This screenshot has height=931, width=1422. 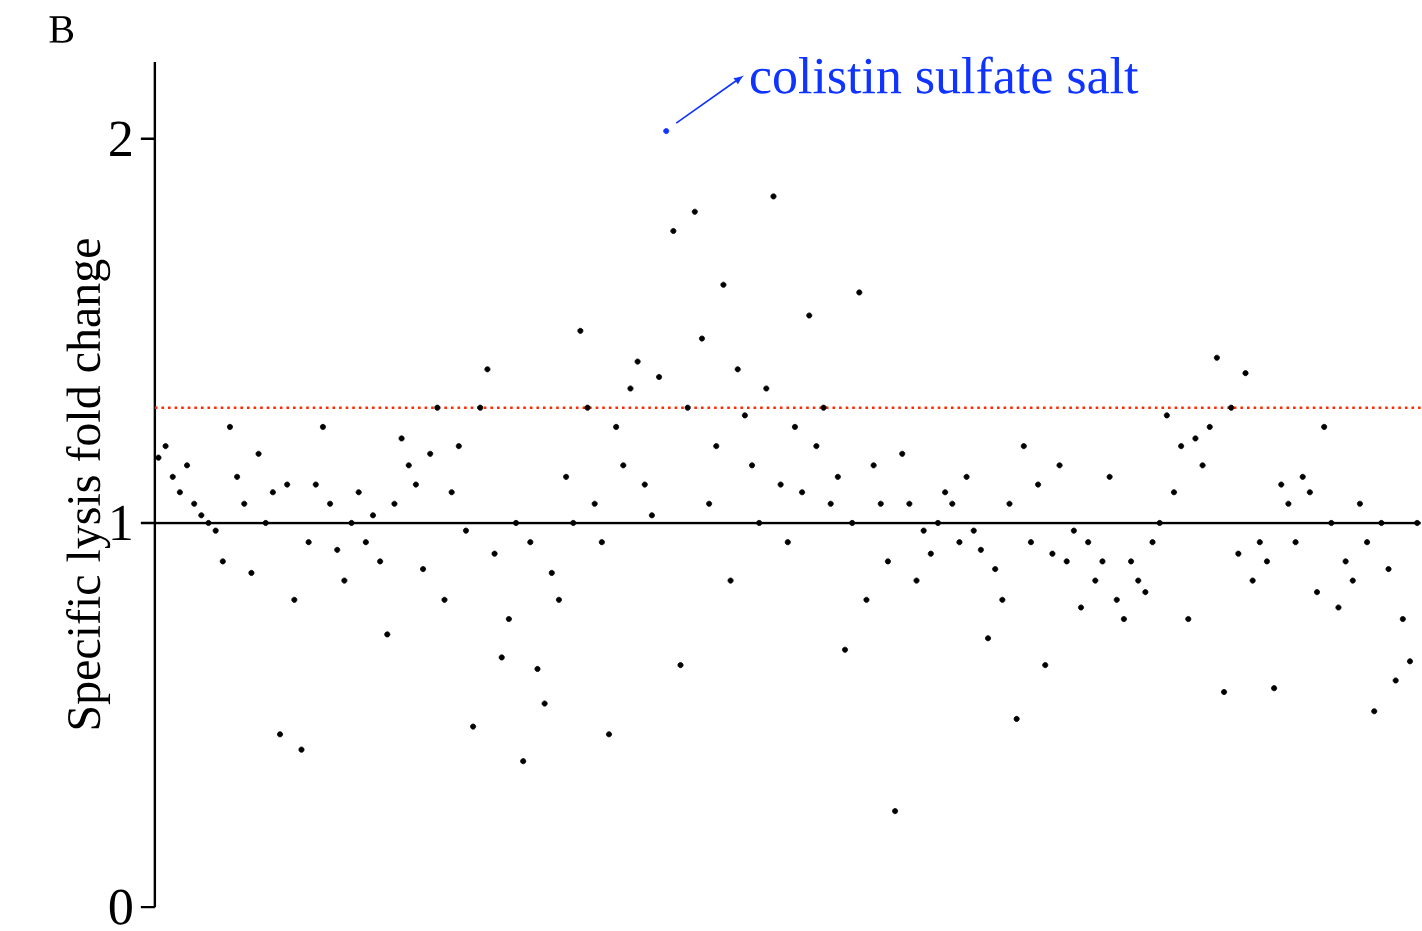 I want to click on y-axis-title: Specific lysis fold change, so click(x=88, y=483).